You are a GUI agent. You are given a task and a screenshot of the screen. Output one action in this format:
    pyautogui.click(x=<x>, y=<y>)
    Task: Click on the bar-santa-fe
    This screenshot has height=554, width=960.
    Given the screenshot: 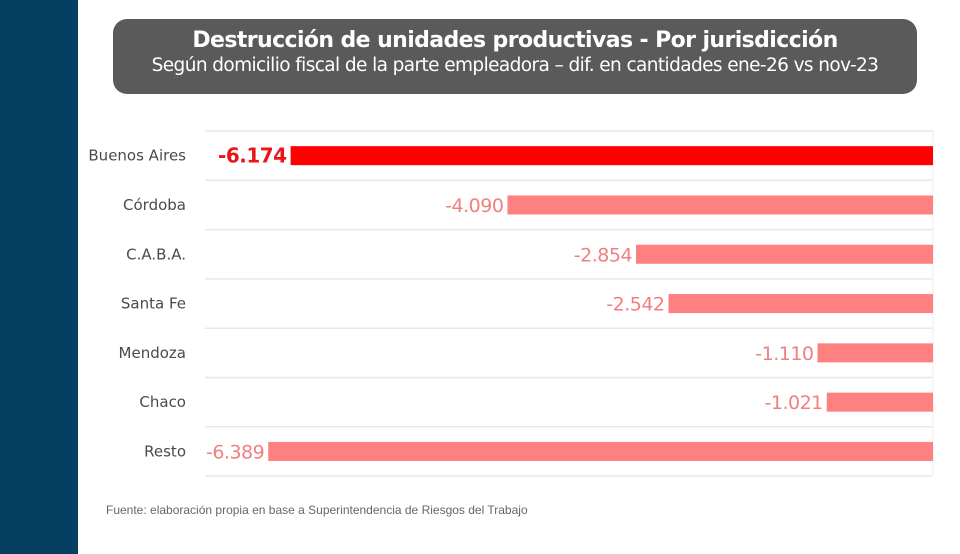 What is the action you would take?
    pyautogui.click(x=800, y=304)
    